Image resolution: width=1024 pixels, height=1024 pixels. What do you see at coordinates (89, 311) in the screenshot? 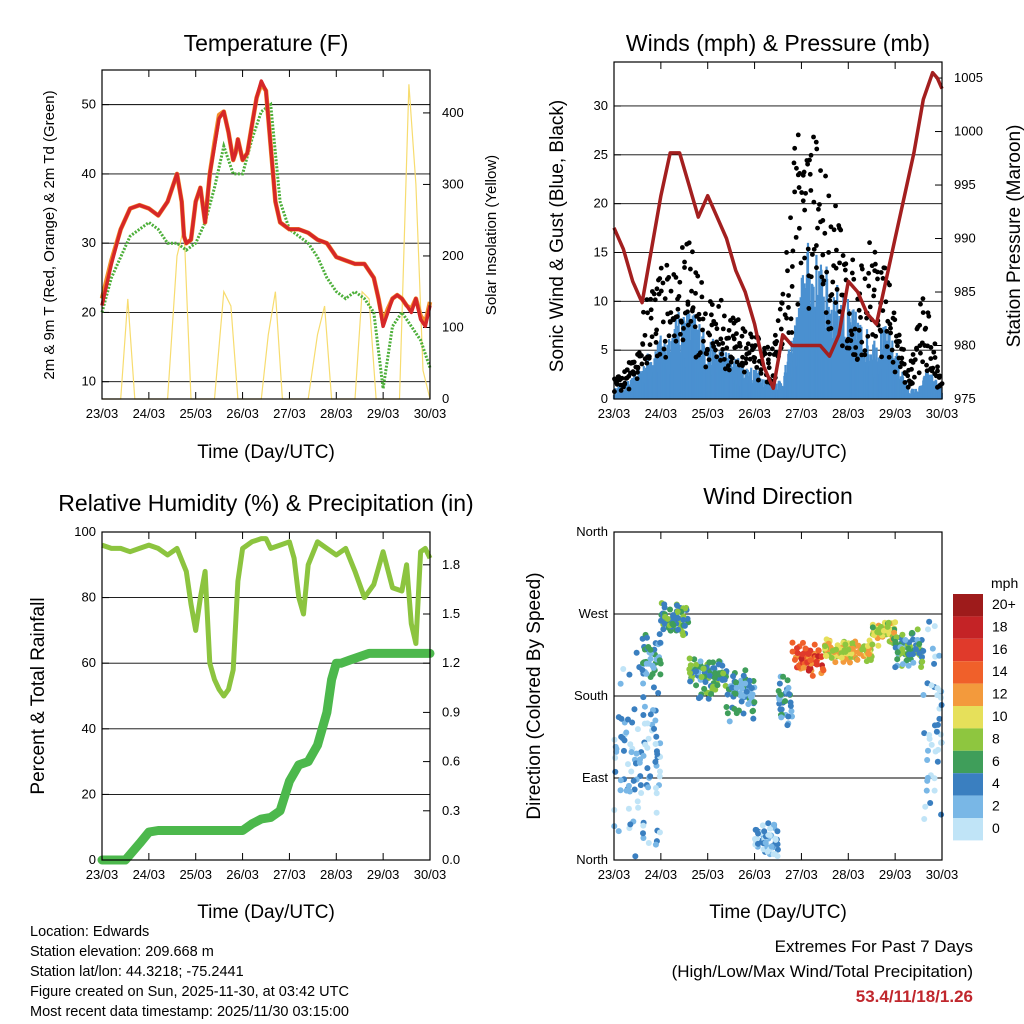
I see `temp-ytick-label: 20` at bounding box center [89, 311].